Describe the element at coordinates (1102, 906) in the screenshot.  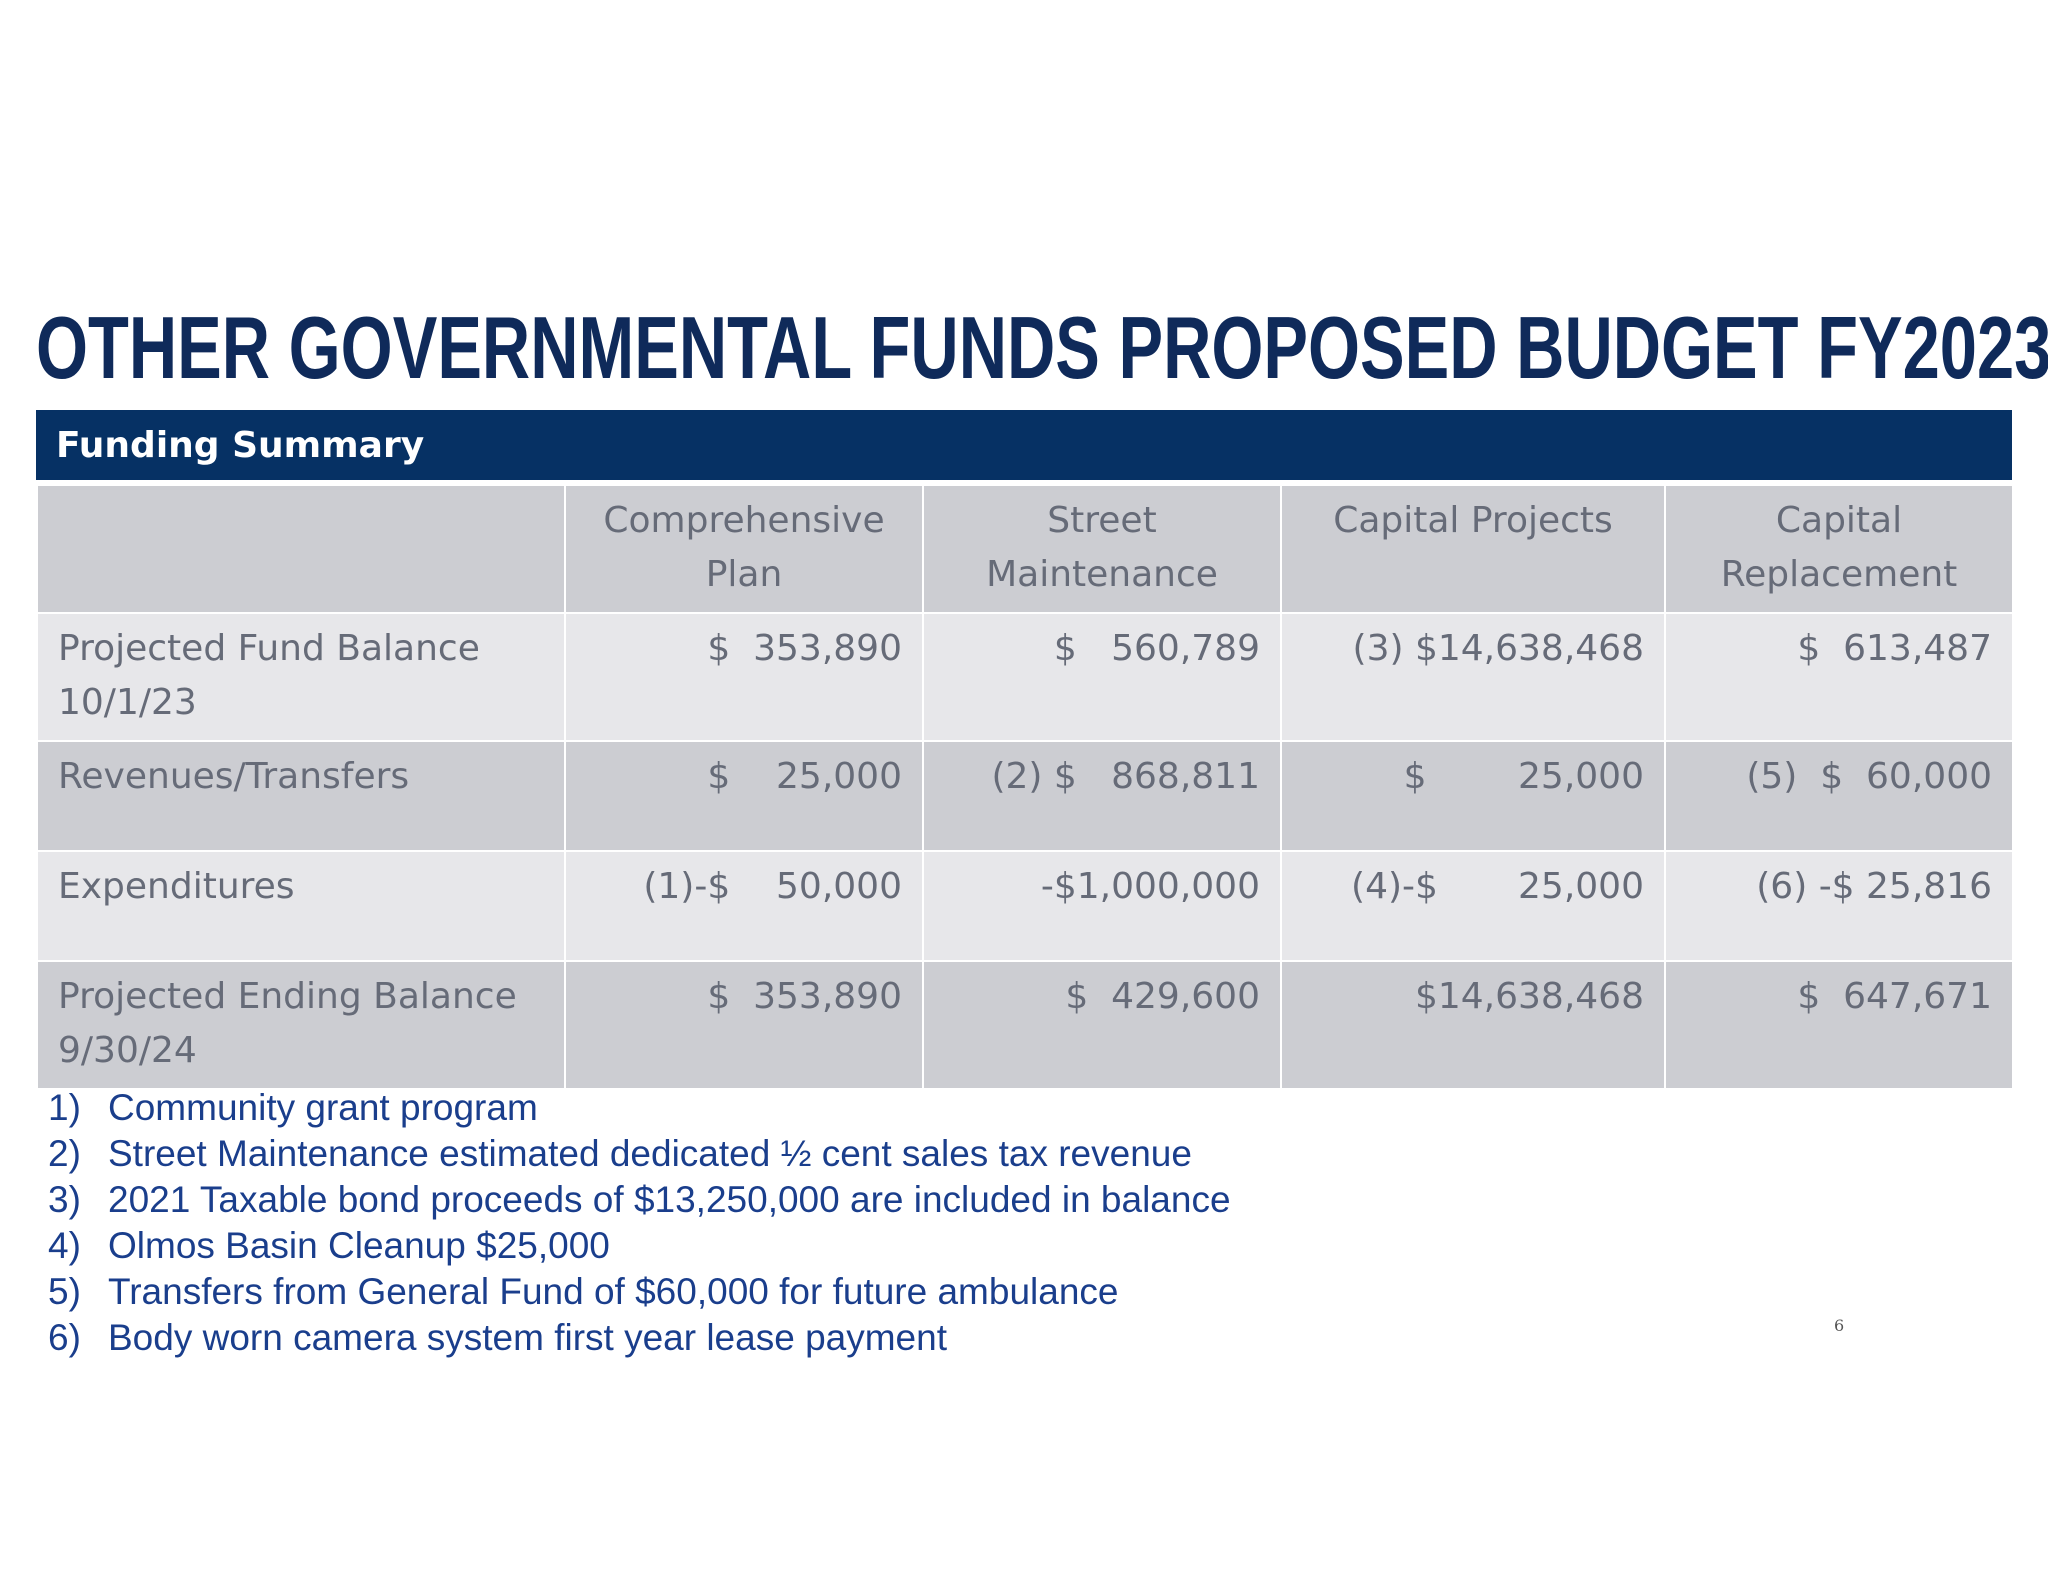
I see `table-cell: -$1,000,000` at that location.